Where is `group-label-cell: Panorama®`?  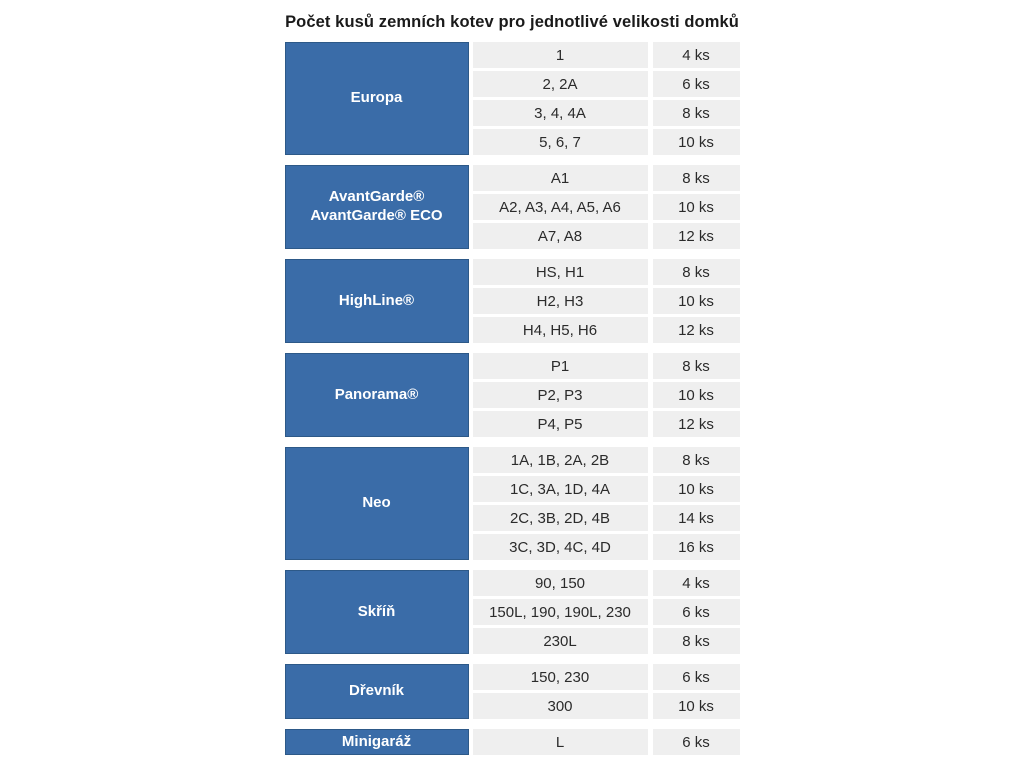 group-label-cell: Panorama® is located at coordinates (376, 395).